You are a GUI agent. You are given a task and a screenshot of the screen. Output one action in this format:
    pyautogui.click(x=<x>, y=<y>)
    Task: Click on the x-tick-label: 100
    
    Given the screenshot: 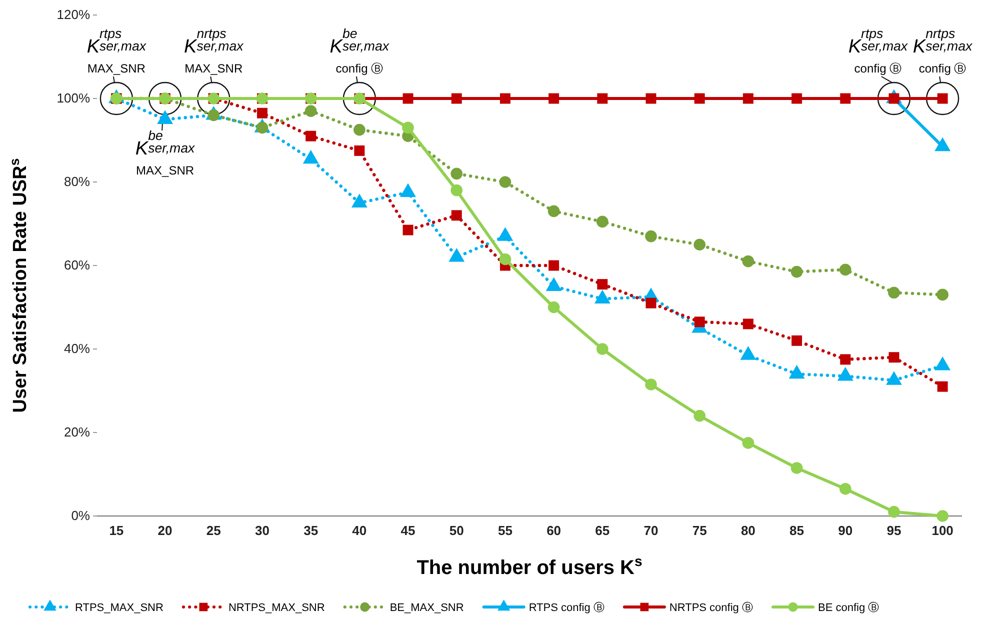 What is the action you would take?
    pyautogui.click(x=943, y=530)
    